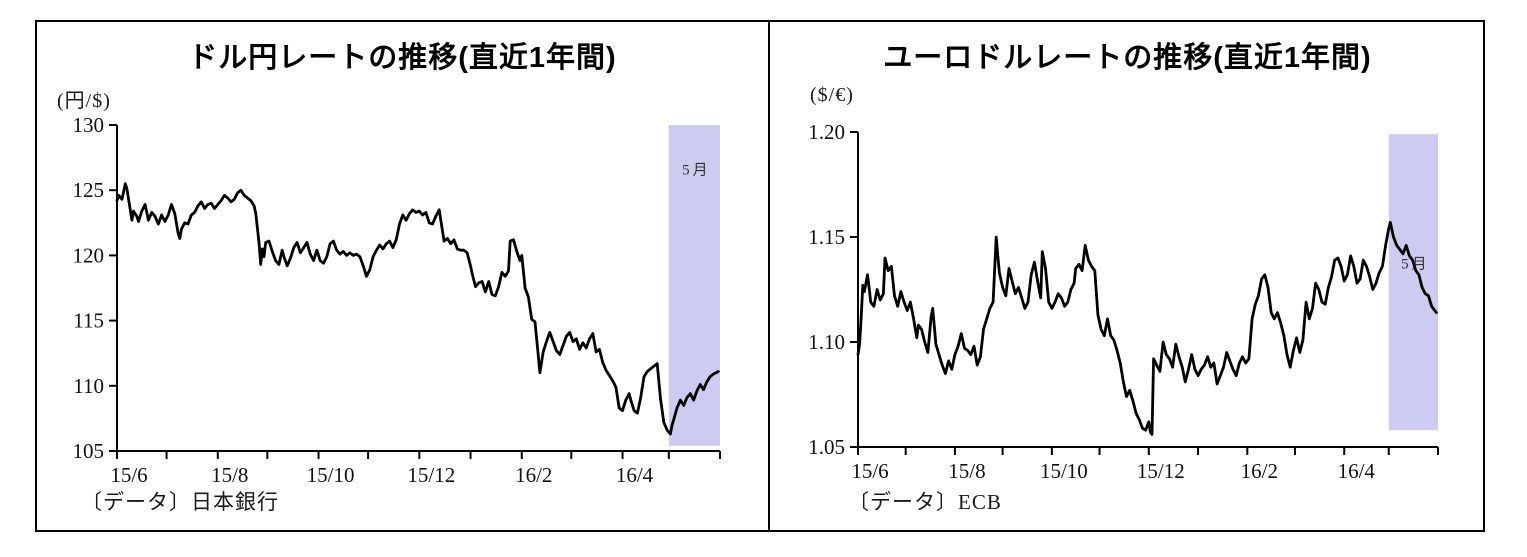 The width and height of the screenshot is (1527, 557). Describe the element at coordinates (696, 171) in the screenshot. I see `may-band-label: 5月` at that location.